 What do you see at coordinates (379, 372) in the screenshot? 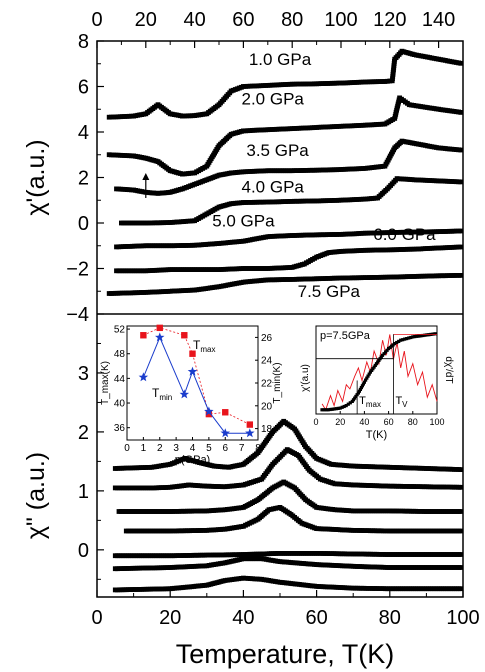
I see `derivative-line` at bounding box center [379, 372].